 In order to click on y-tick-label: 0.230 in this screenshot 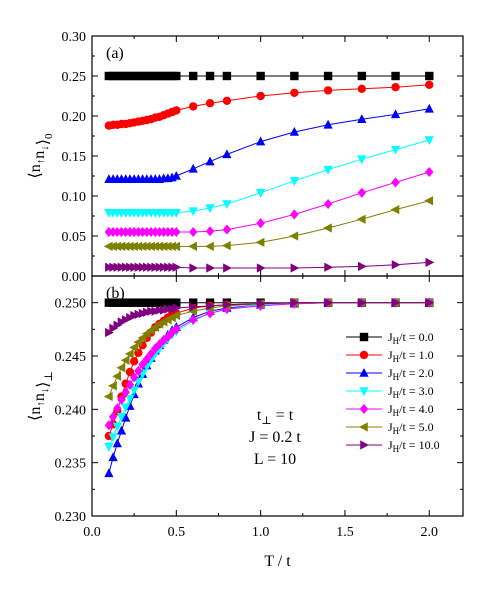, I will do `click(71, 517)`.